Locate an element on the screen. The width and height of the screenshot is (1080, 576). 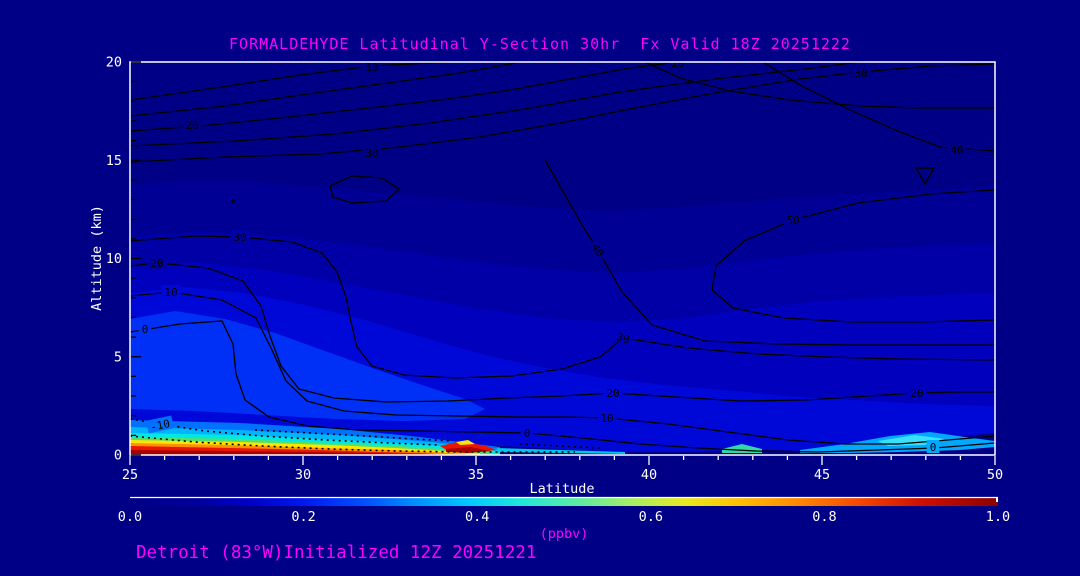
y-tick-label: 0 is located at coordinates (118, 456).